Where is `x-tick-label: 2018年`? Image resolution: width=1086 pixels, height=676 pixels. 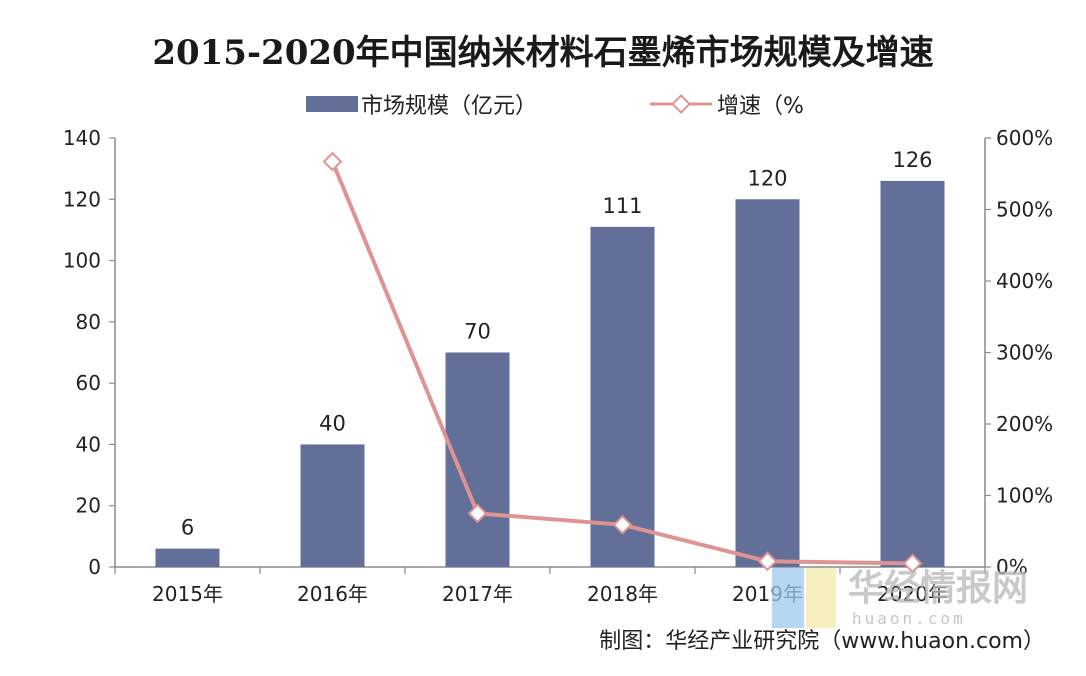 x-tick-label: 2018年 is located at coordinates (622, 594).